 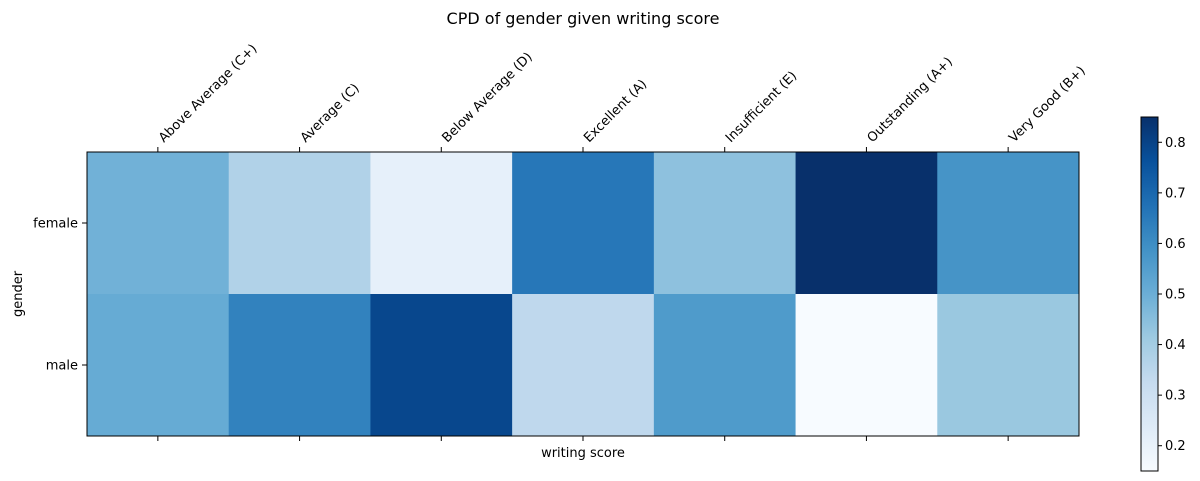 I want to click on x-tick-label: Average (C), so click(x=330, y=113).